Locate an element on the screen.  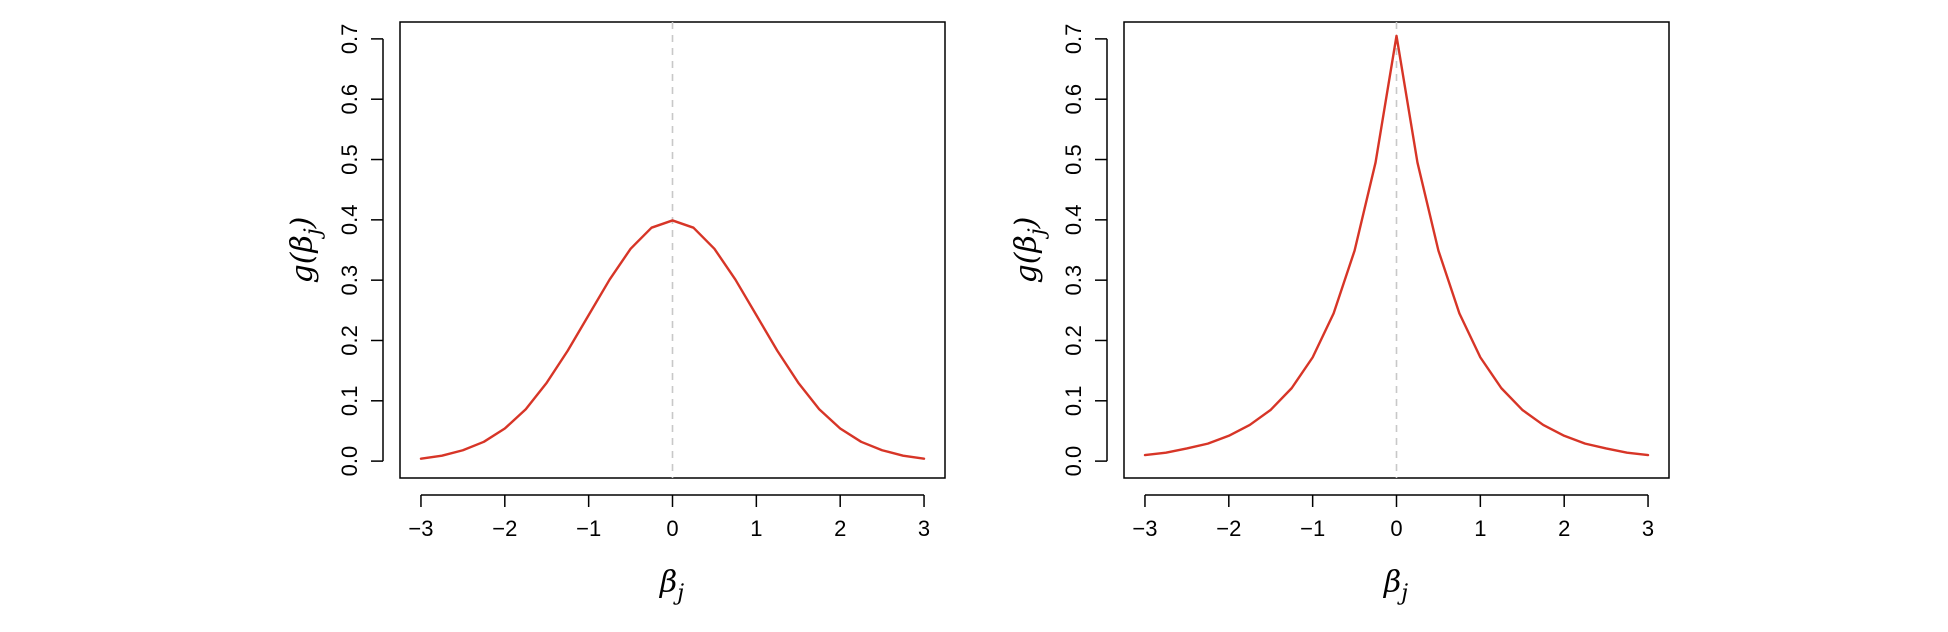
left-x-tick-label: 1 is located at coordinates (756, 528).